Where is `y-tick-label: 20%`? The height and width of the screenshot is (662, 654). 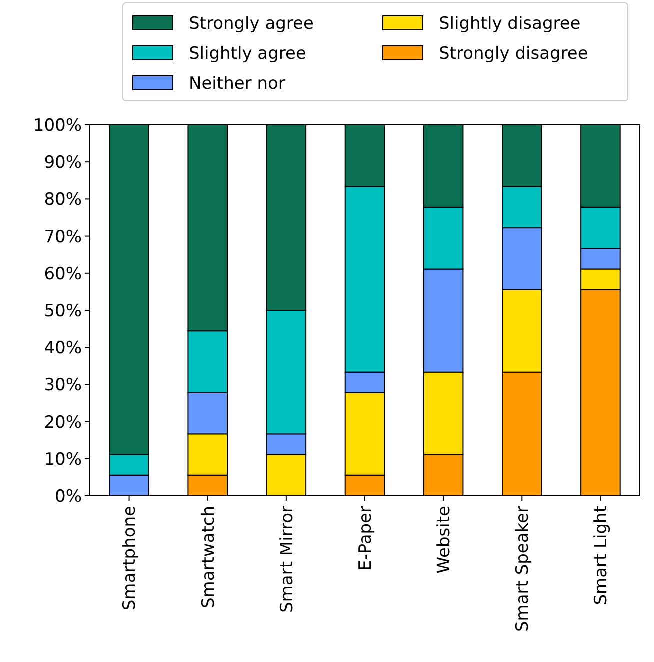 y-tick-label: 20% is located at coordinates (63, 422).